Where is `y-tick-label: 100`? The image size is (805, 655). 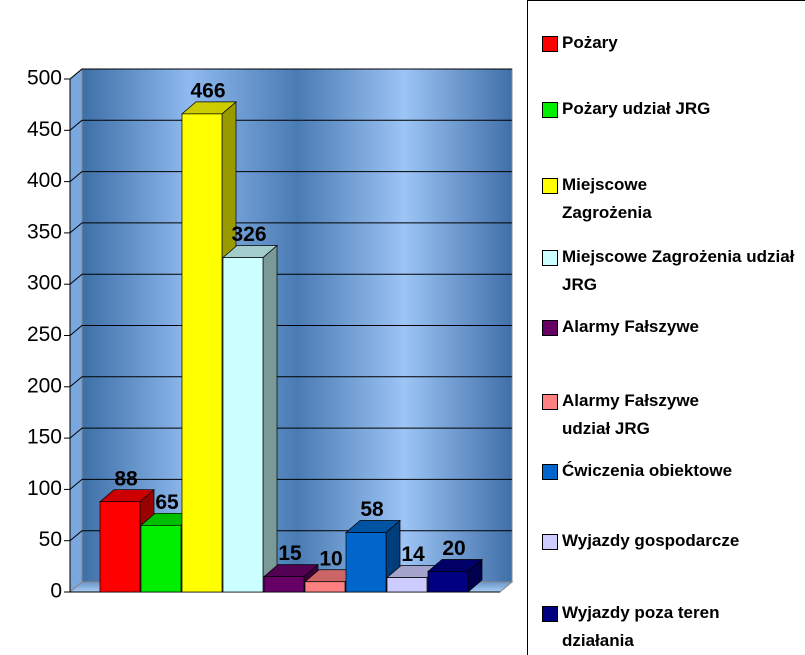
y-tick-label: 100 is located at coordinates (44, 488).